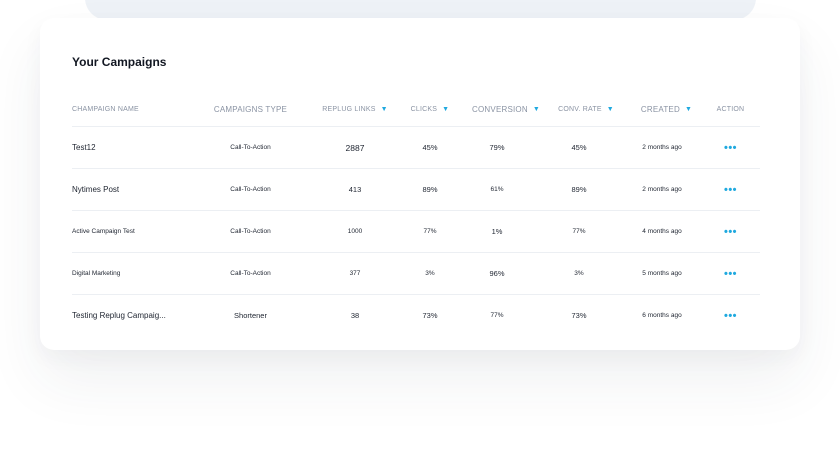 The image size is (840, 470). What do you see at coordinates (579, 273) in the screenshot?
I see `conv-rate-value: 3%` at bounding box center [579, 273].